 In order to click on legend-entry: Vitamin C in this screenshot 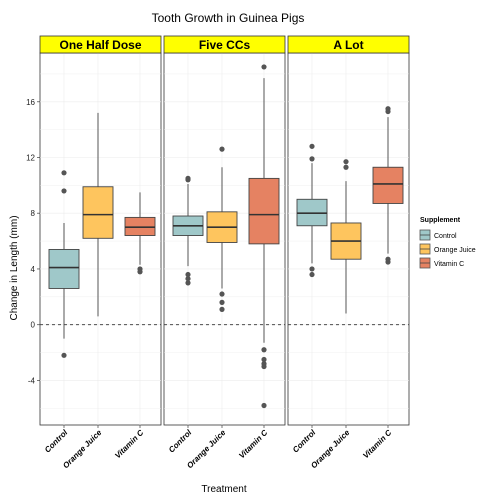, I will do `click(441, 263)`.